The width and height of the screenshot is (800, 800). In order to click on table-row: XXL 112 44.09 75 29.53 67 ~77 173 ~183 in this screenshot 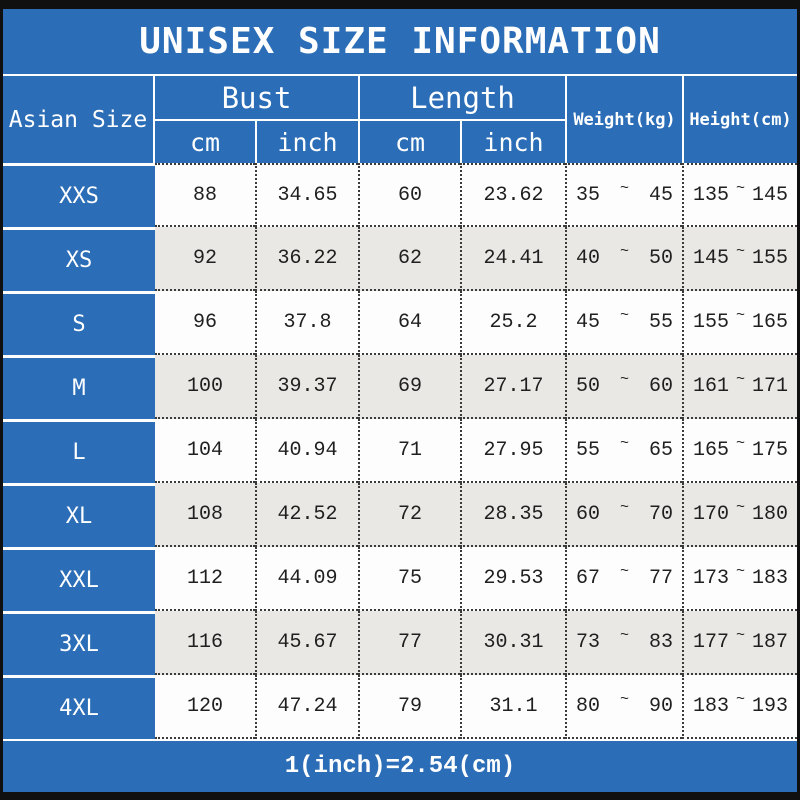, I will do `click(400, 579)`.